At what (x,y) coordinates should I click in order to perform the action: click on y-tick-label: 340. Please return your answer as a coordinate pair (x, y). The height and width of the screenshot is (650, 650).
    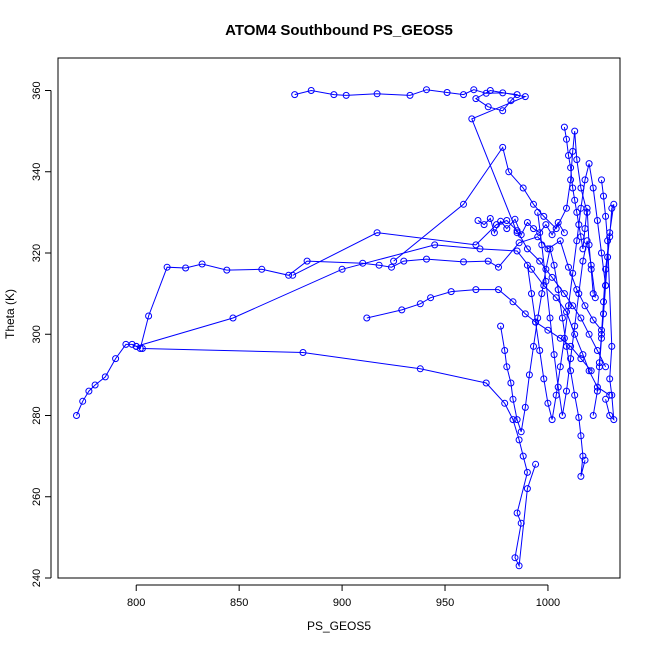
    Looking at the image, I should click on (37, 172).